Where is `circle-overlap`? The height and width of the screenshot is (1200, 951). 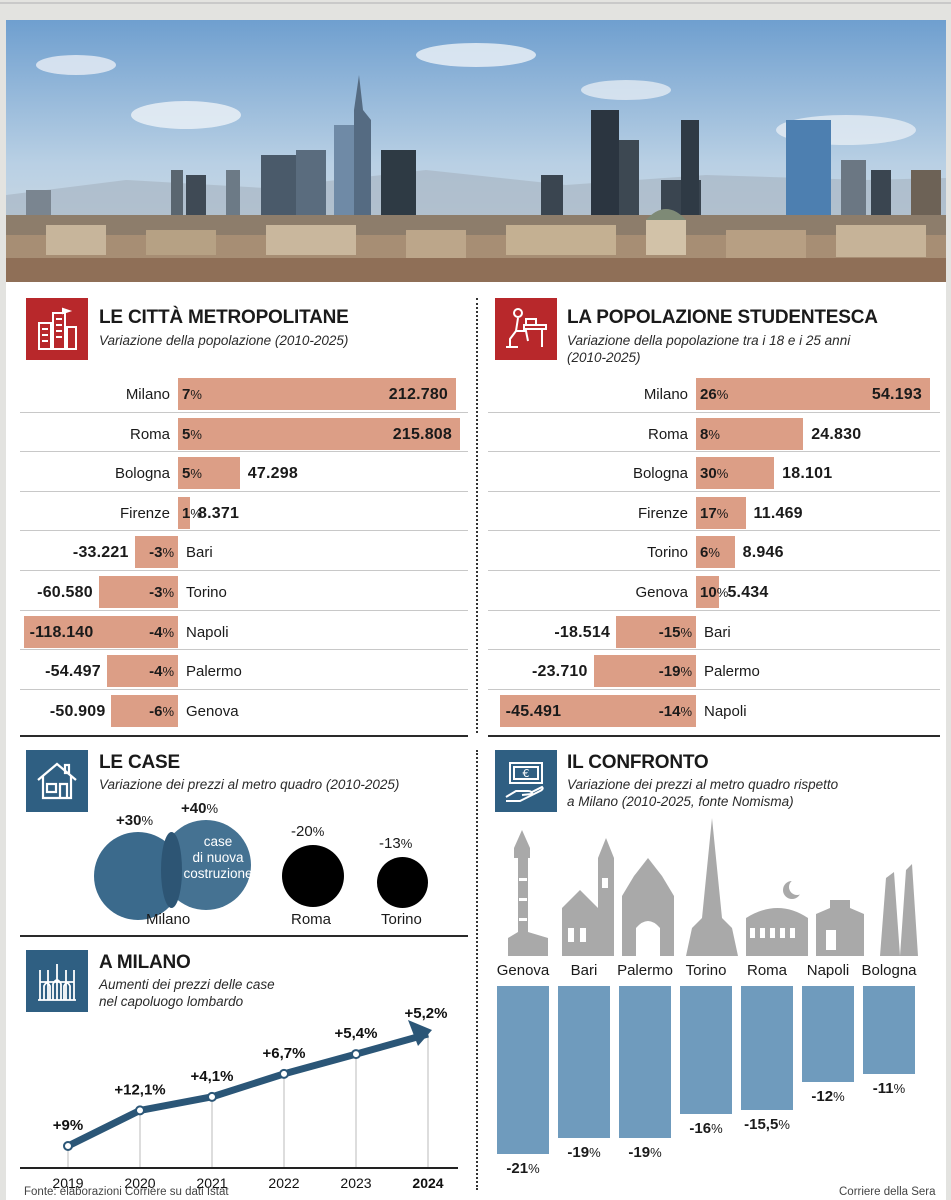 circle-overlap is located at coordinates (171, 870).